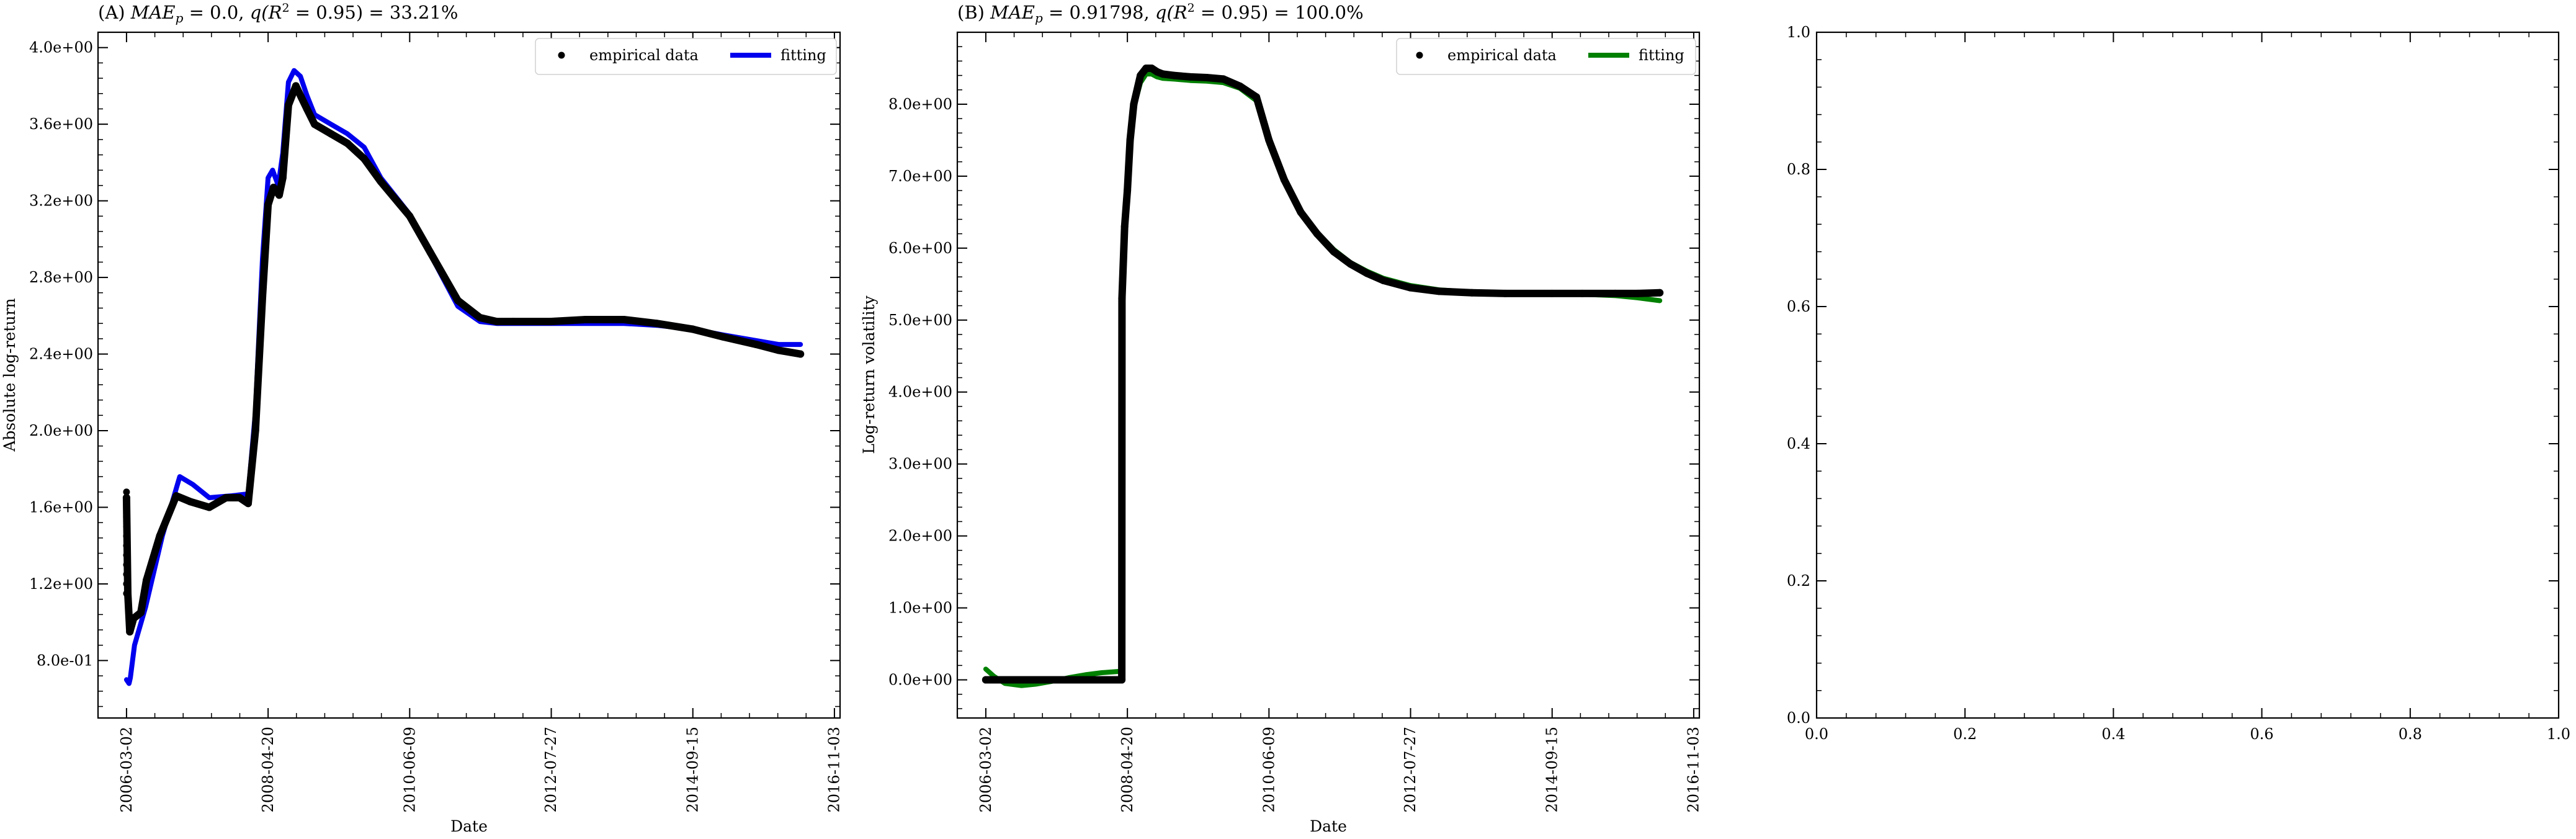 This screenshot has width=2576, height=839. Describe the element at coordinates (920, 680) in the screenshot. I see `y-tick-label: 0.0e+00` at that location.